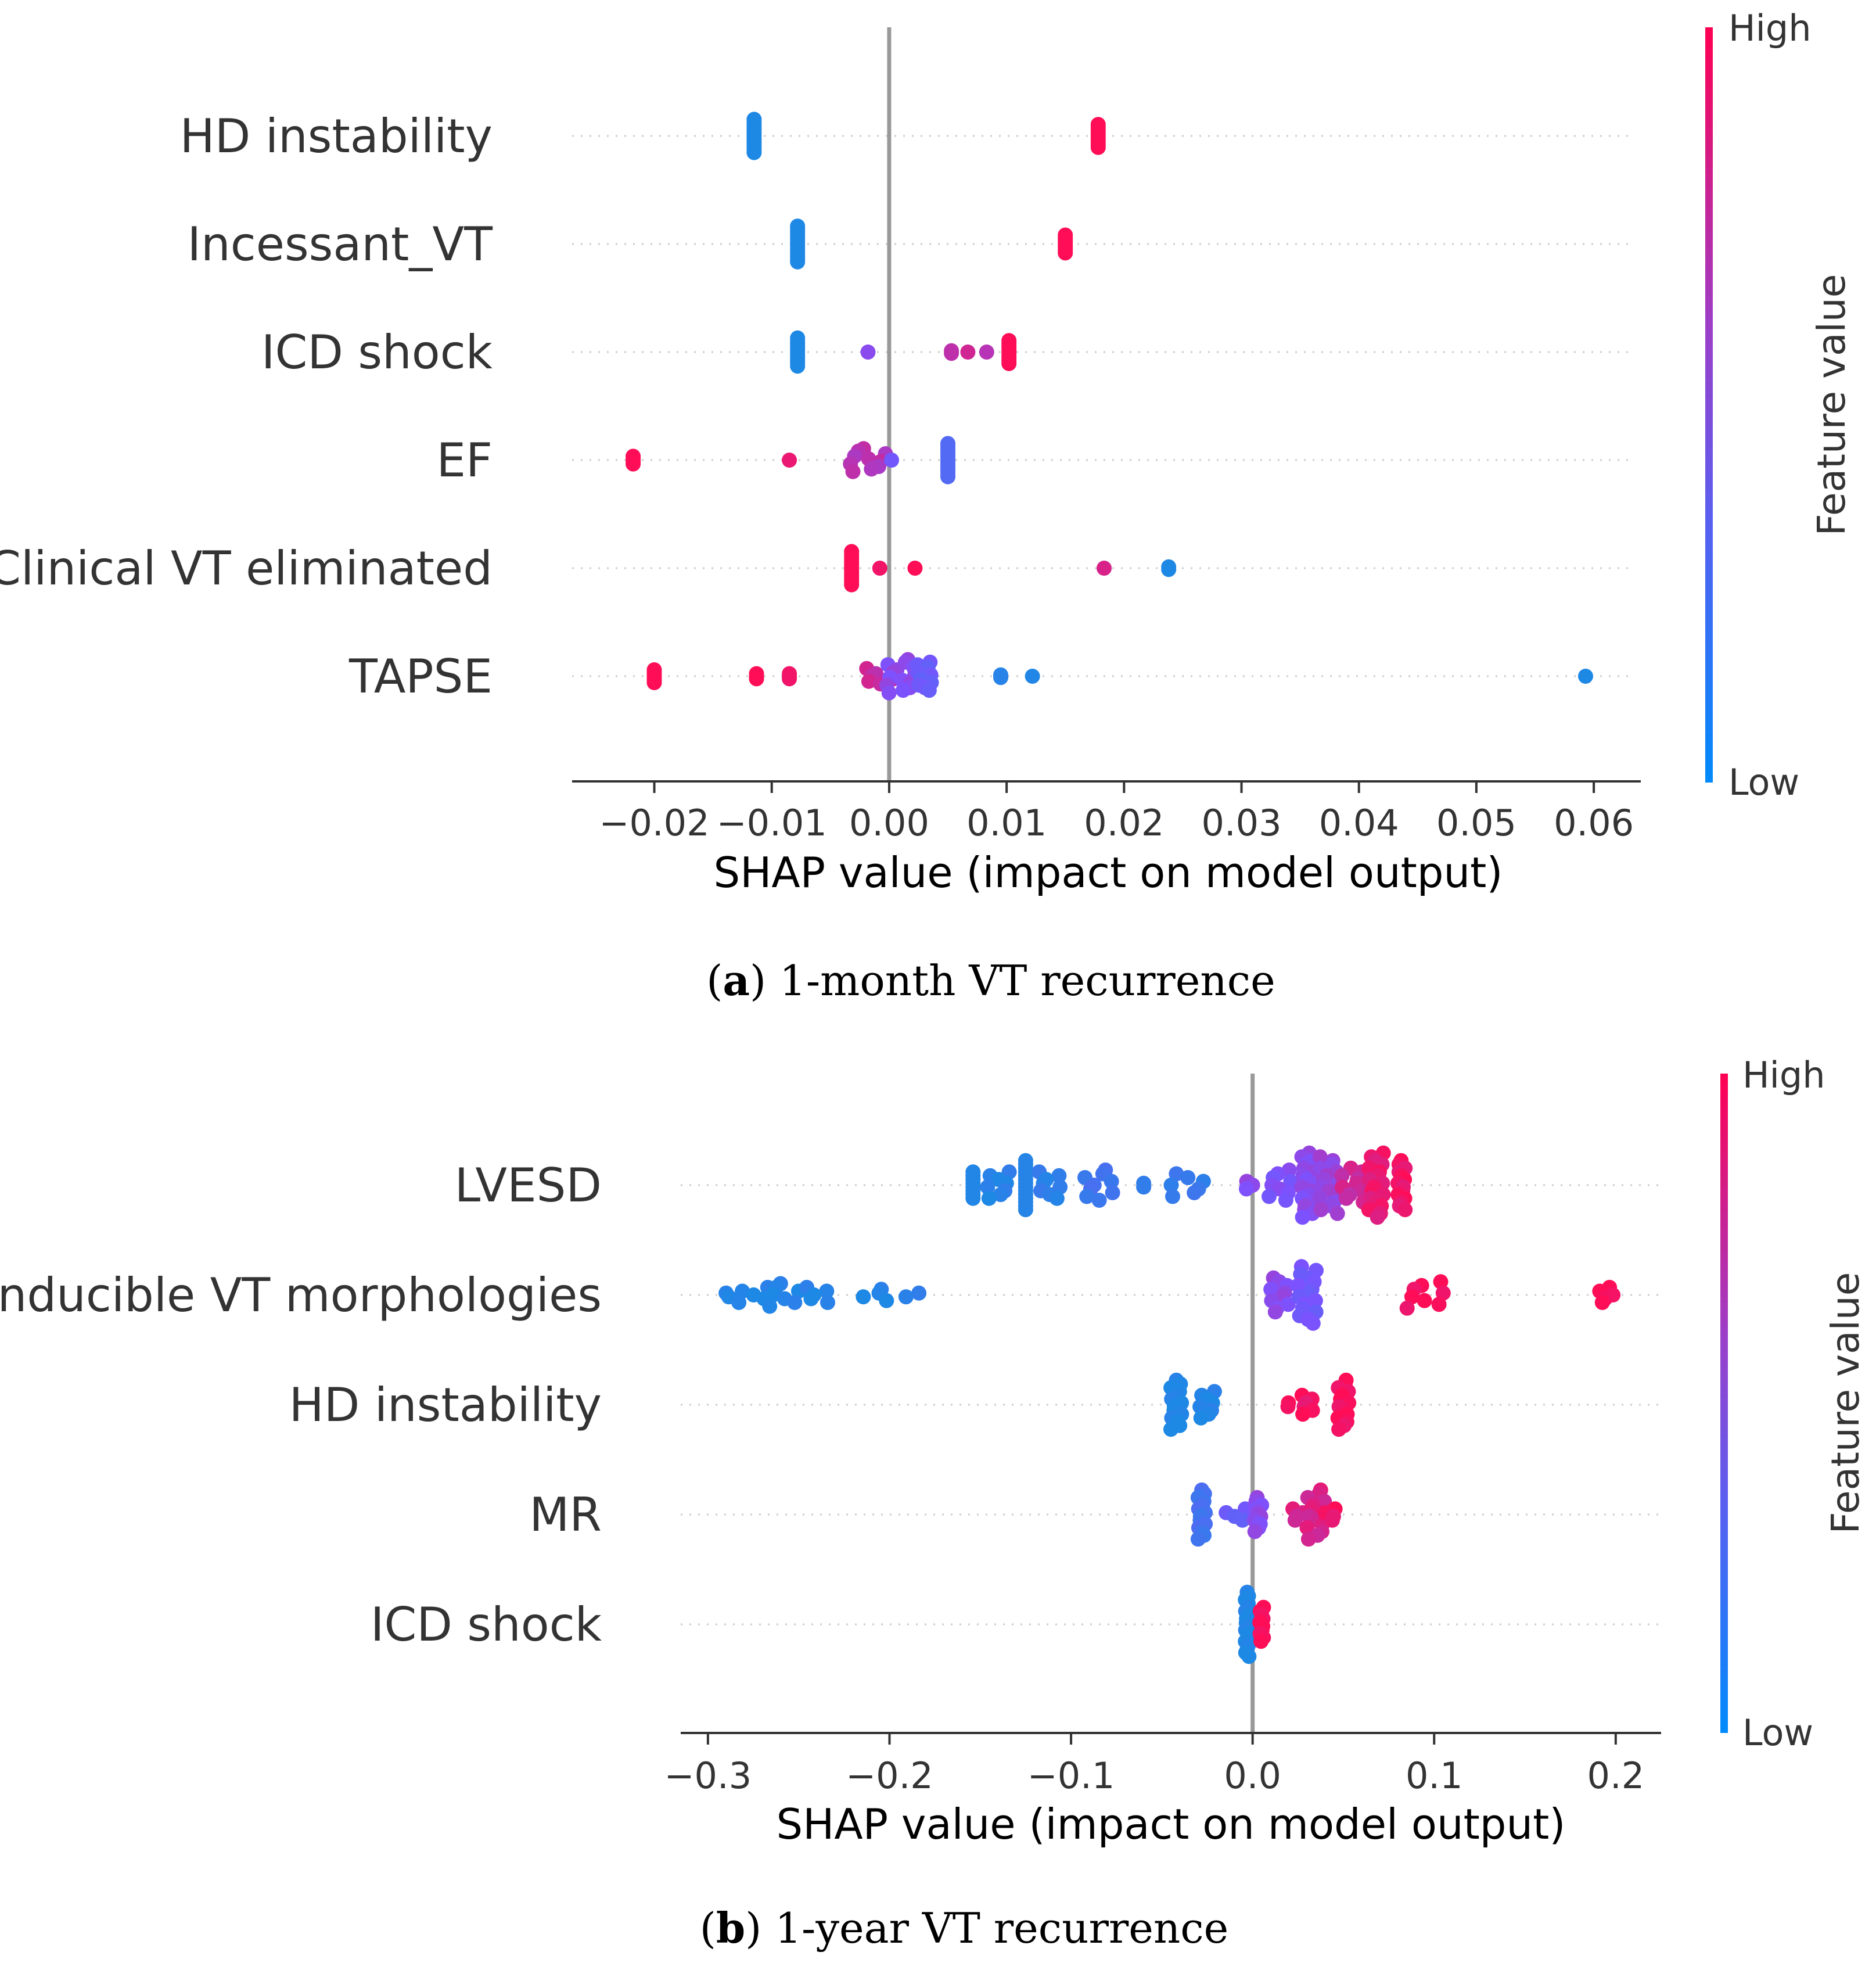  What do you see at coordinates (1476, 823) in the screenshot?
I see `x-tick-label: 0.05` at bounding box center [1476, 823].